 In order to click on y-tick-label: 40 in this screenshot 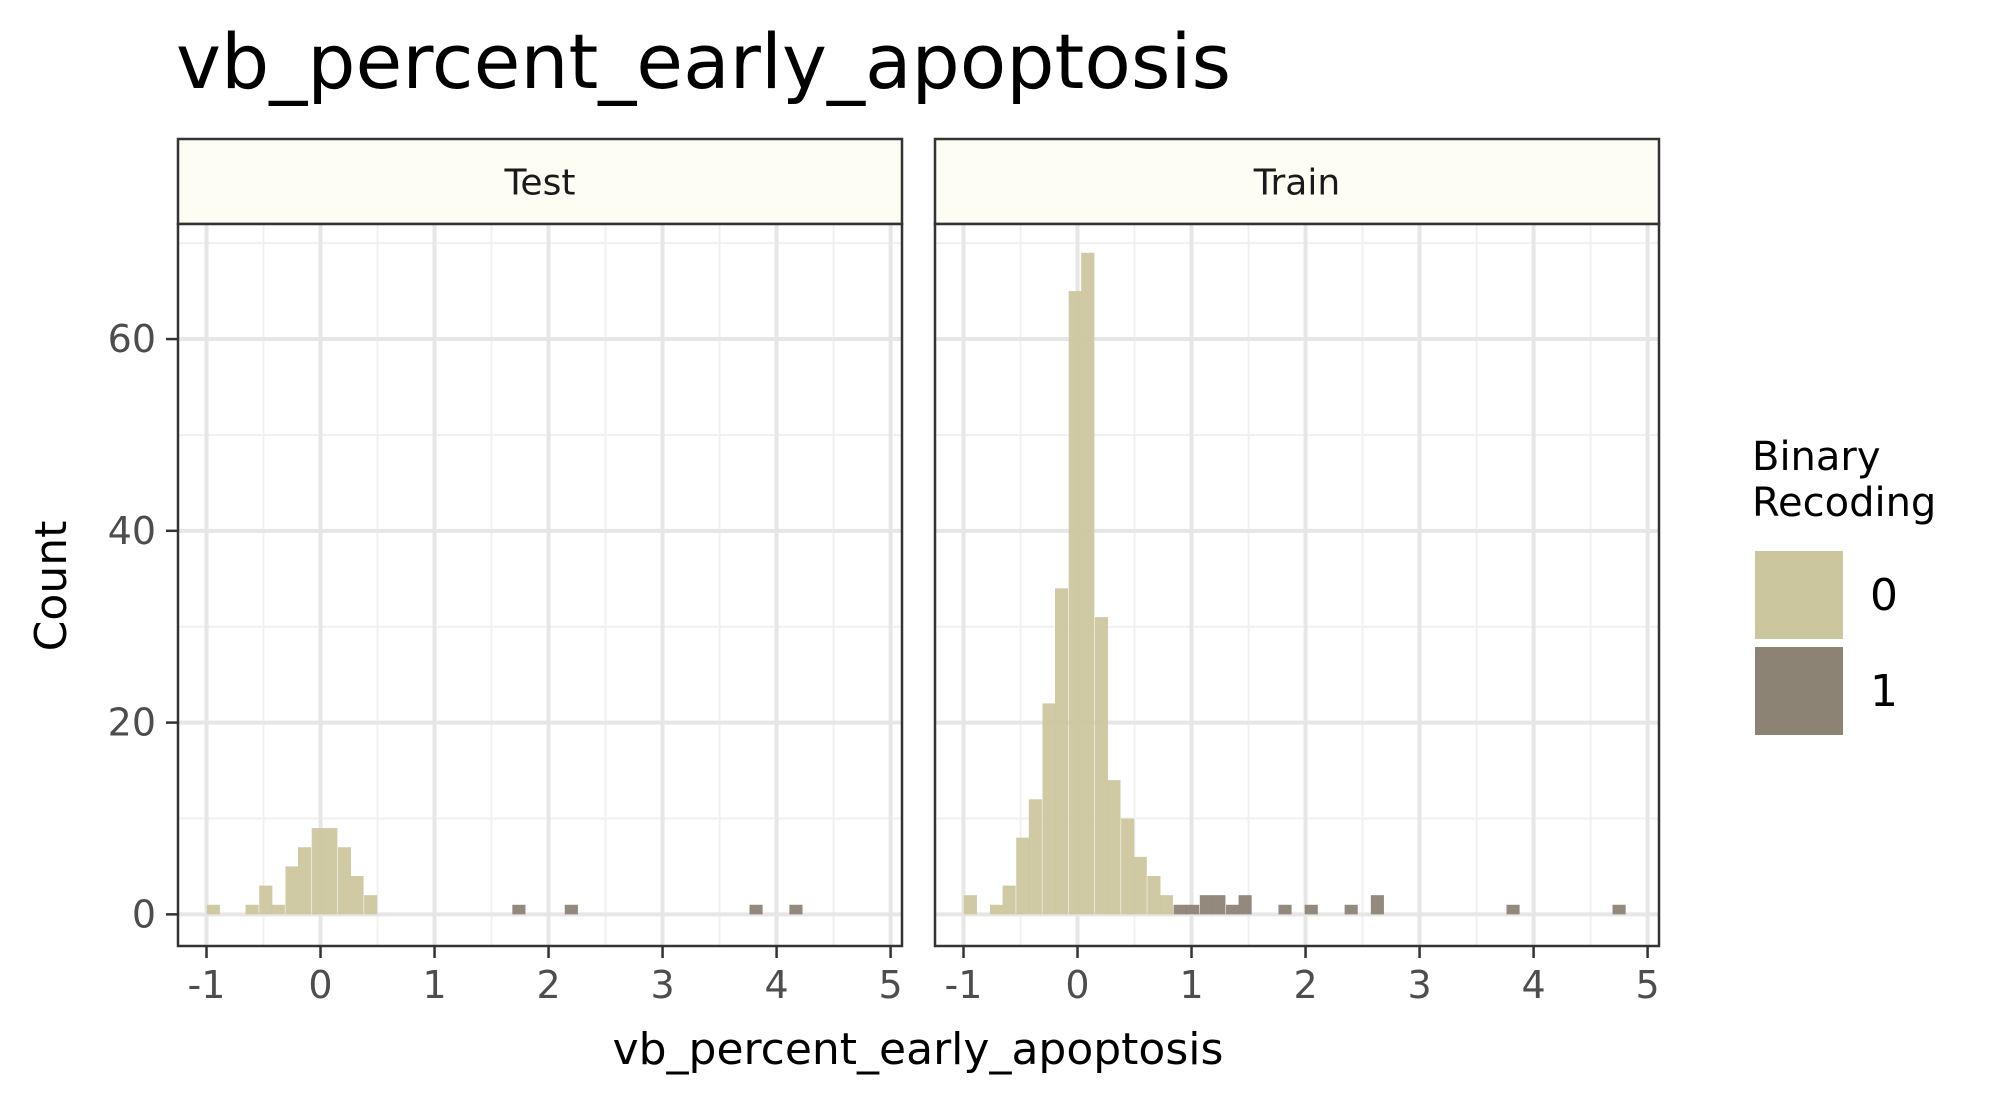, I will do `click(132, 531)`.